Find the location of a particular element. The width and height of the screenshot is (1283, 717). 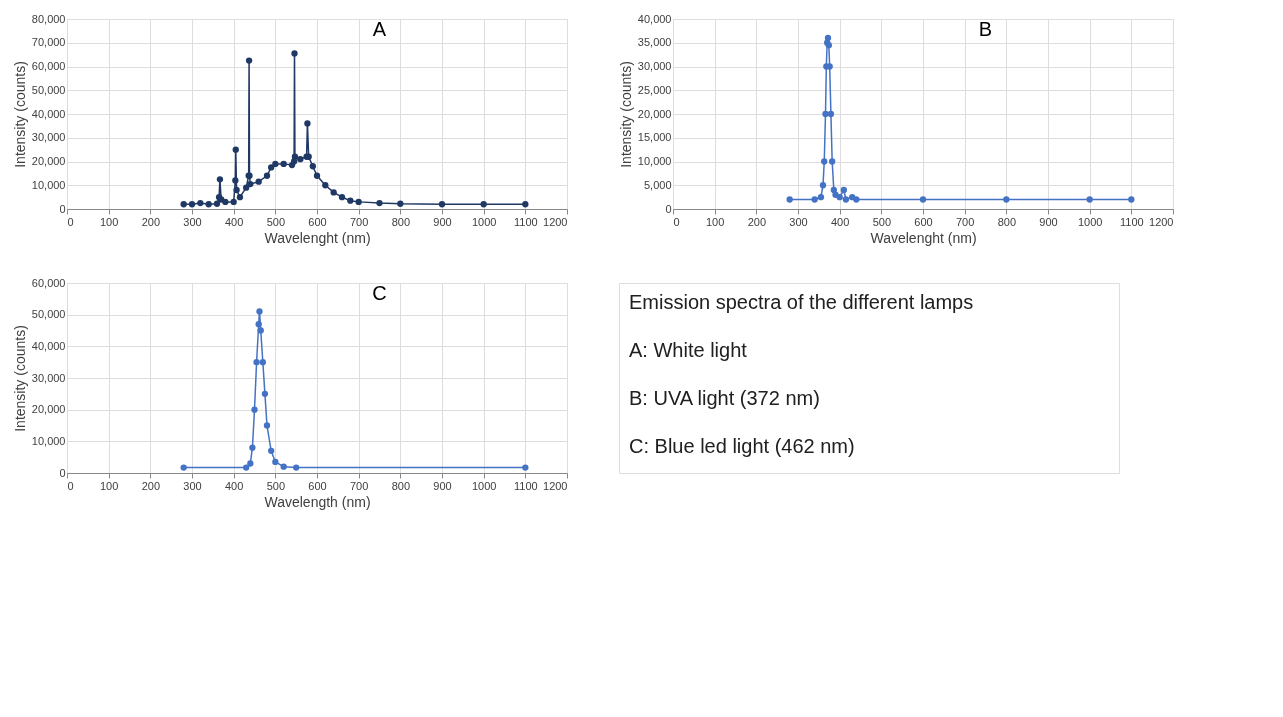

x-axis-title: Wavelength (nm) is located at coordinates (317, 501).